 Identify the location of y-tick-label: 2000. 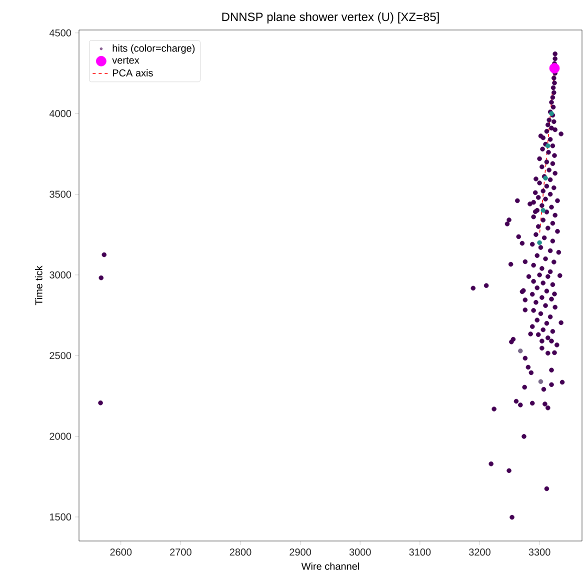
(61, 436).